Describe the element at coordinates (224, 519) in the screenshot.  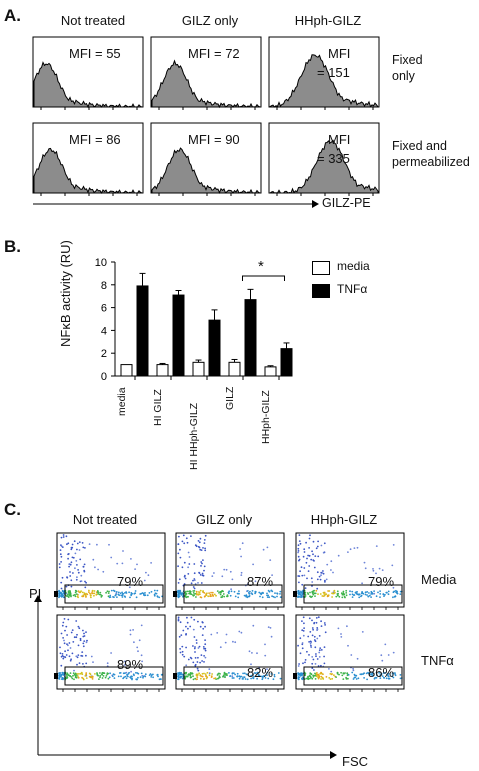
I see `panel-c-col-title-2: GILZ only` at that location.